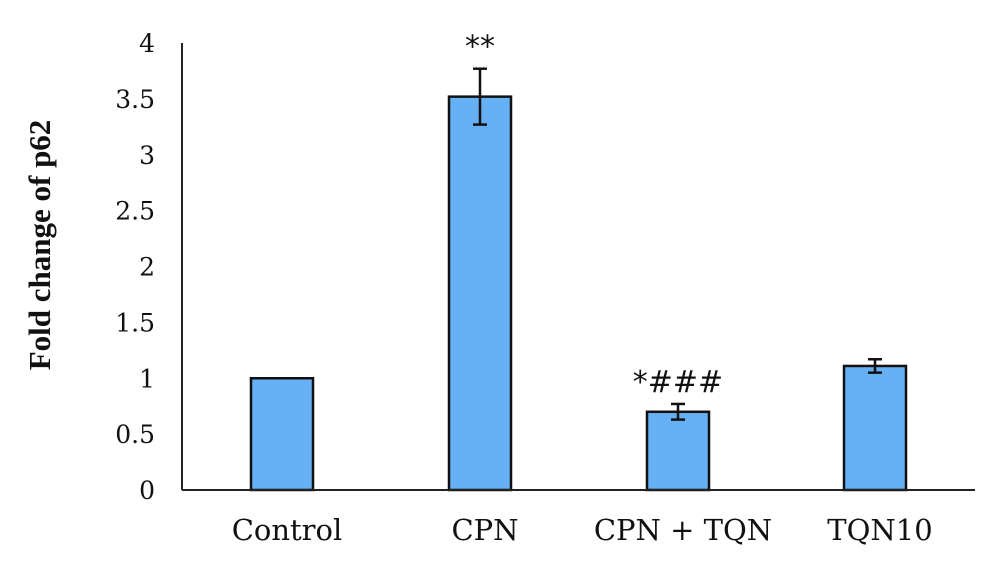 The image size is (1000, 581). What do you see at coordinates (875, 428) in the screenshot?
I see `bar-tqn10` at bounding box center [875, 428].